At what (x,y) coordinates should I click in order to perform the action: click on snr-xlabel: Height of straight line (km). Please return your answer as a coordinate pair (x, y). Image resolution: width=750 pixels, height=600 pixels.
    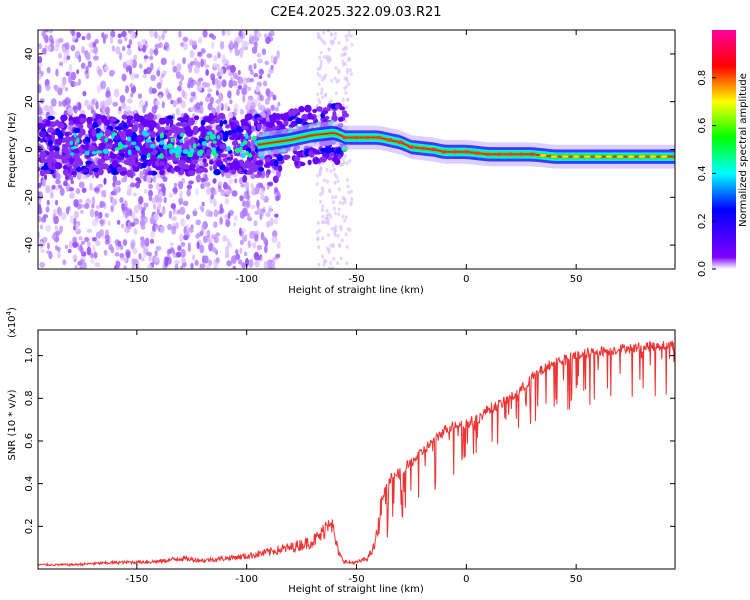
    Looking at the image, I should click on (356, 589).